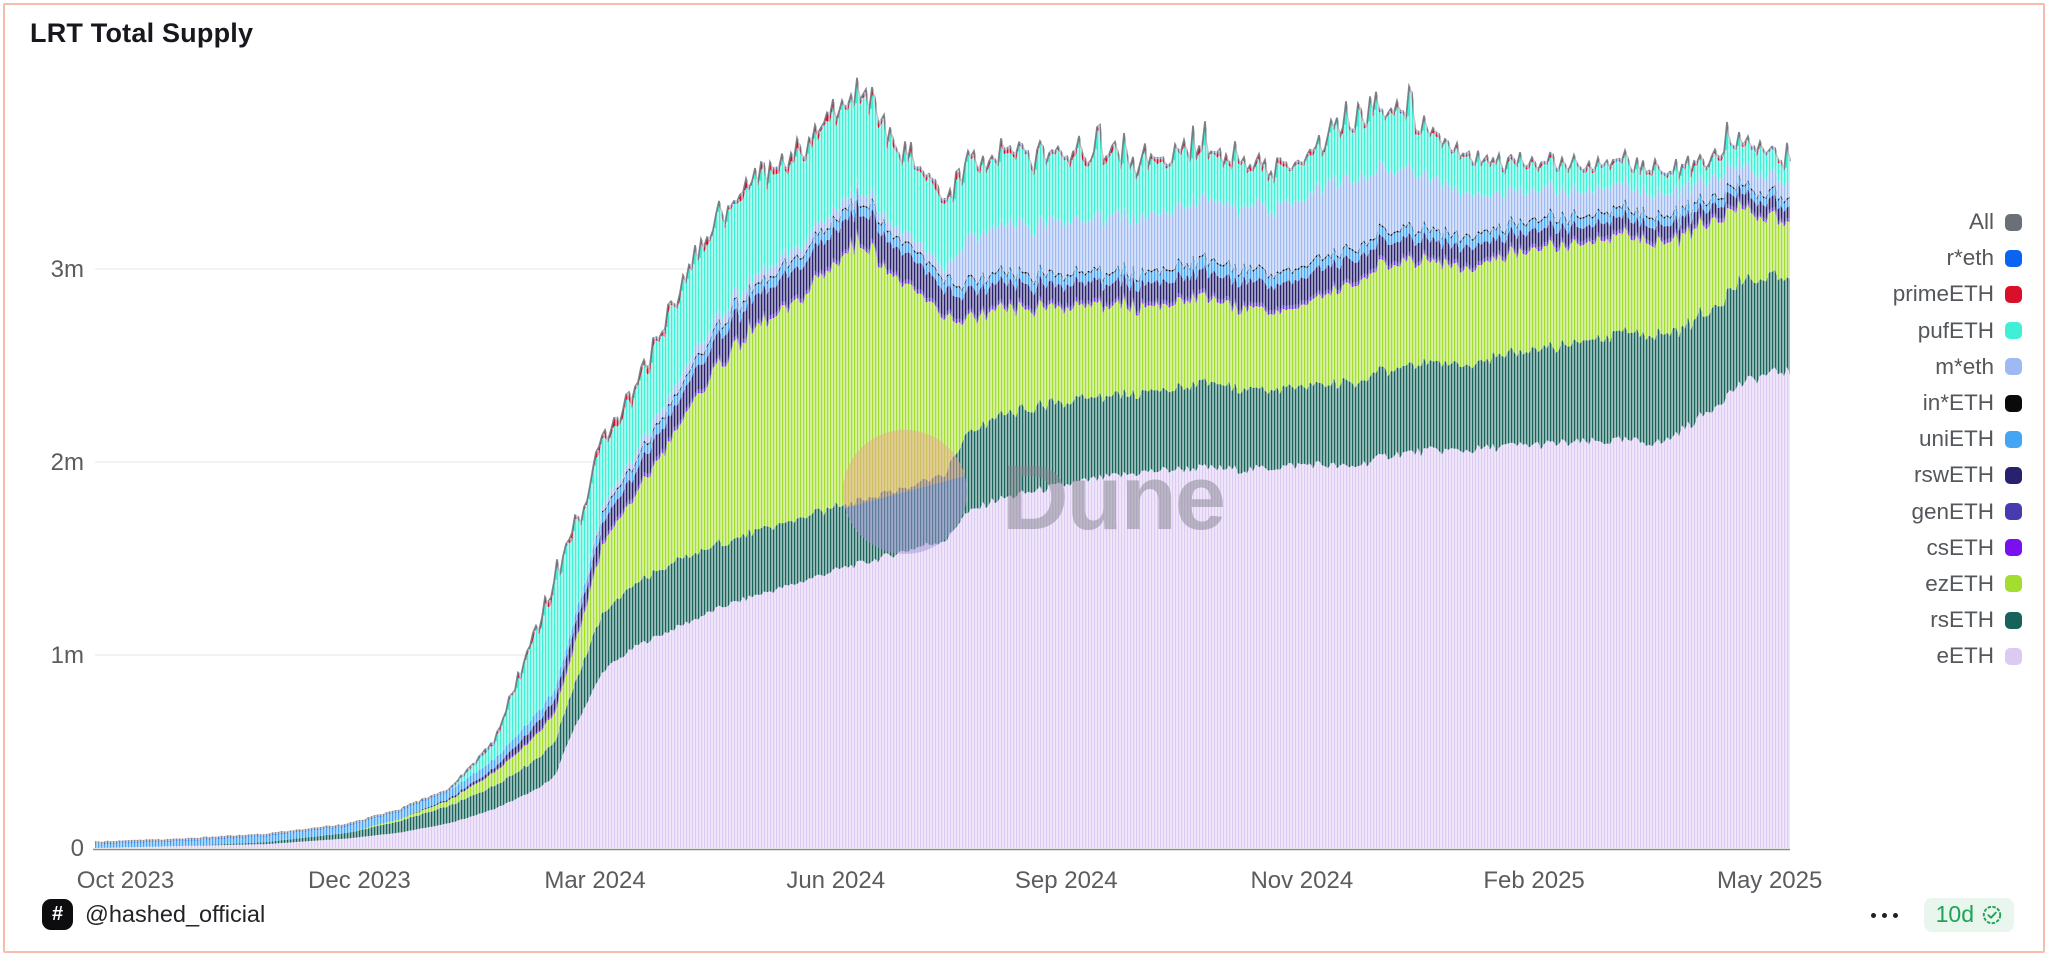 Image resolution: width=2048 pixels, height=956 pixels. What do you see at coordinates (359, 880) in the screenshot?
I see `x-axis-label: Dec 2023` at bounding box center [359, 880].